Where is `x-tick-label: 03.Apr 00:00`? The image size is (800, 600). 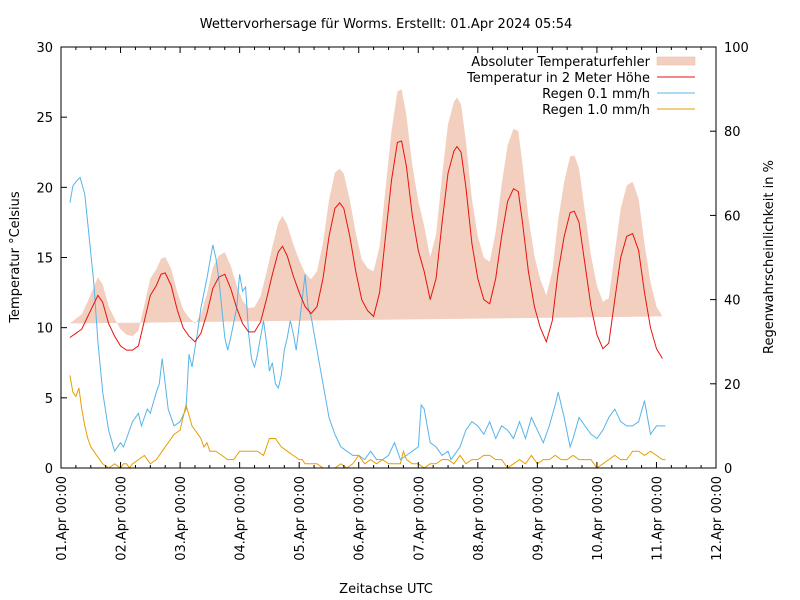 x-tick-label: 03.Apr 00:00 is located at coordinates (181, 518).